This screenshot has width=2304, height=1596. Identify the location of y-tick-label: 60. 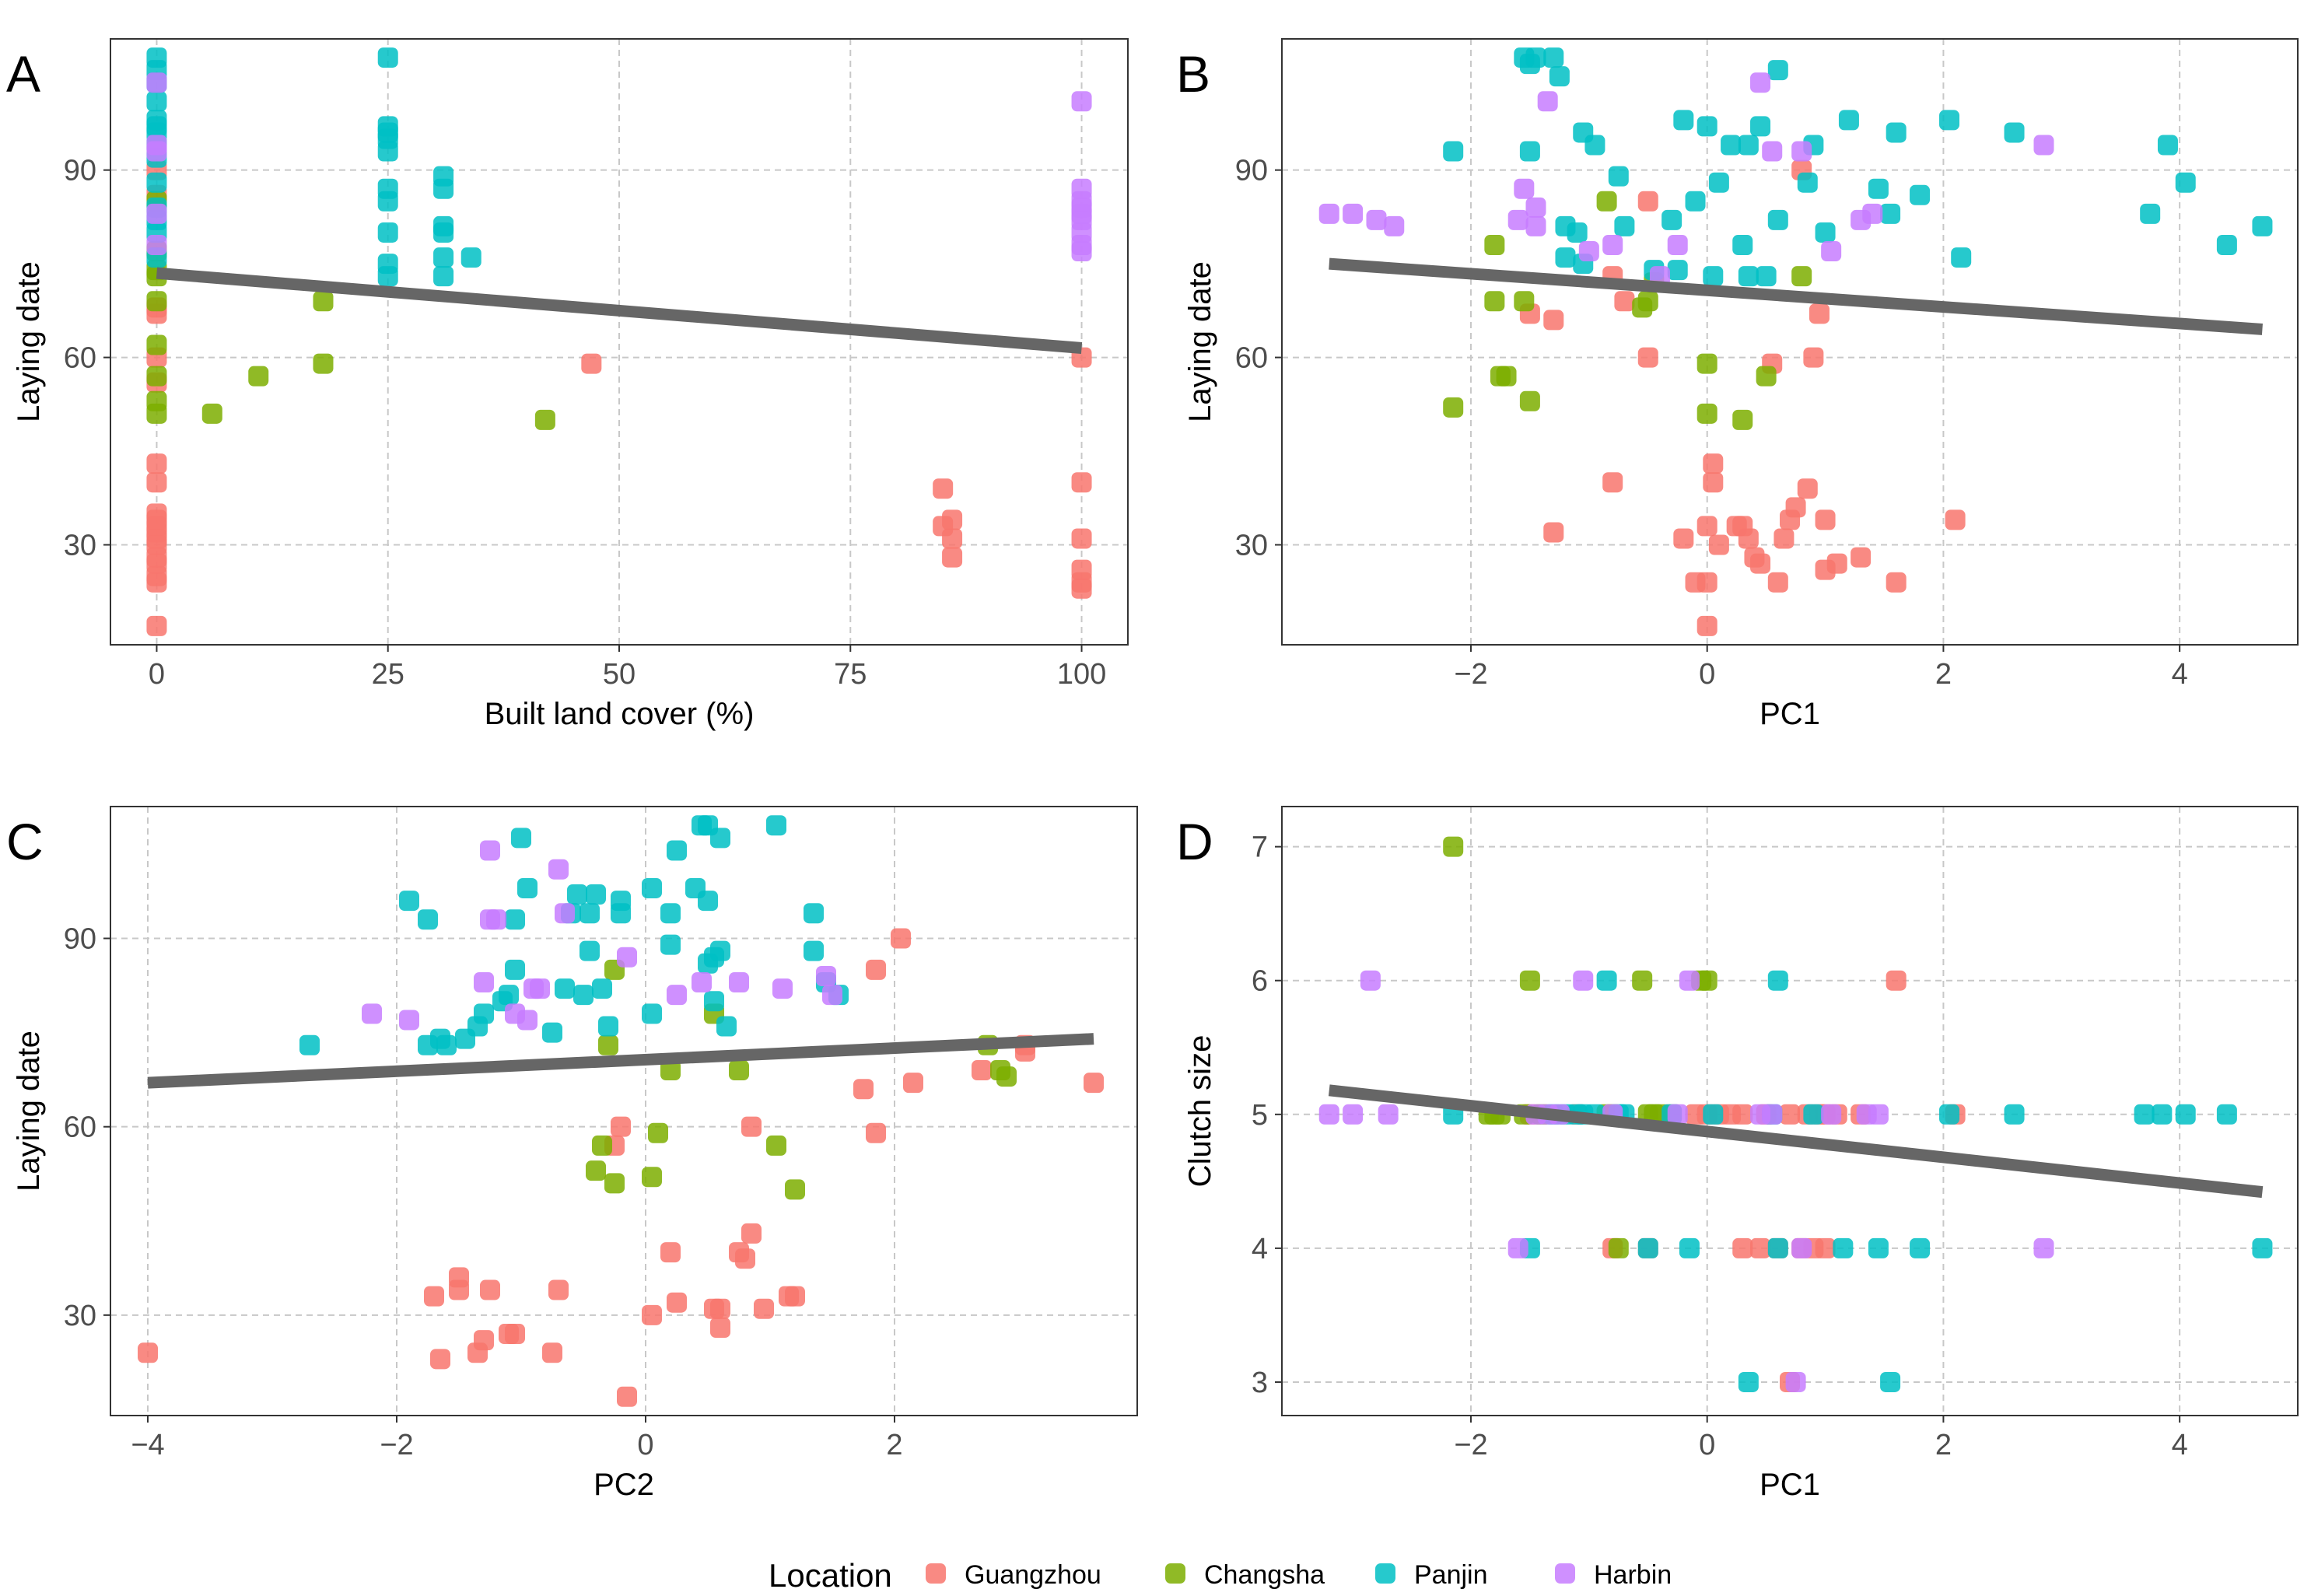
(1251, 358).